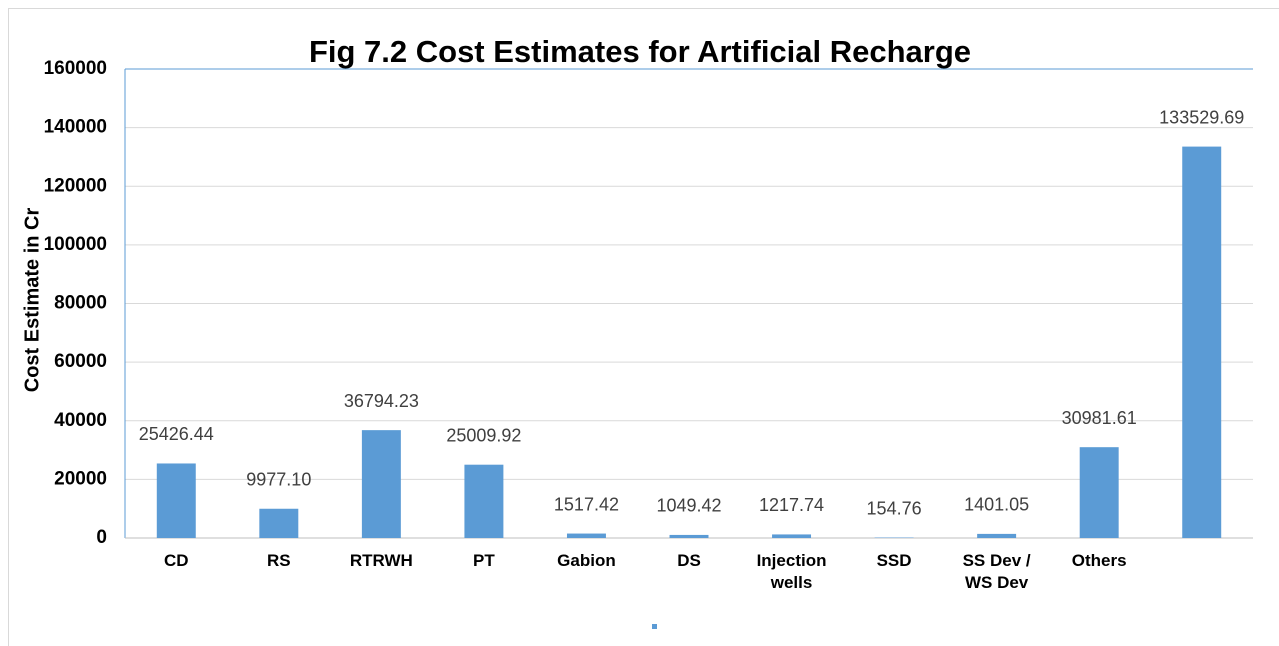 Image resolution: width=1279 pixels, height=646 pixels. Describe the element at coordinates (381, 560) in the screenshot. I see `x-tick-label: RTRWH` at that location.